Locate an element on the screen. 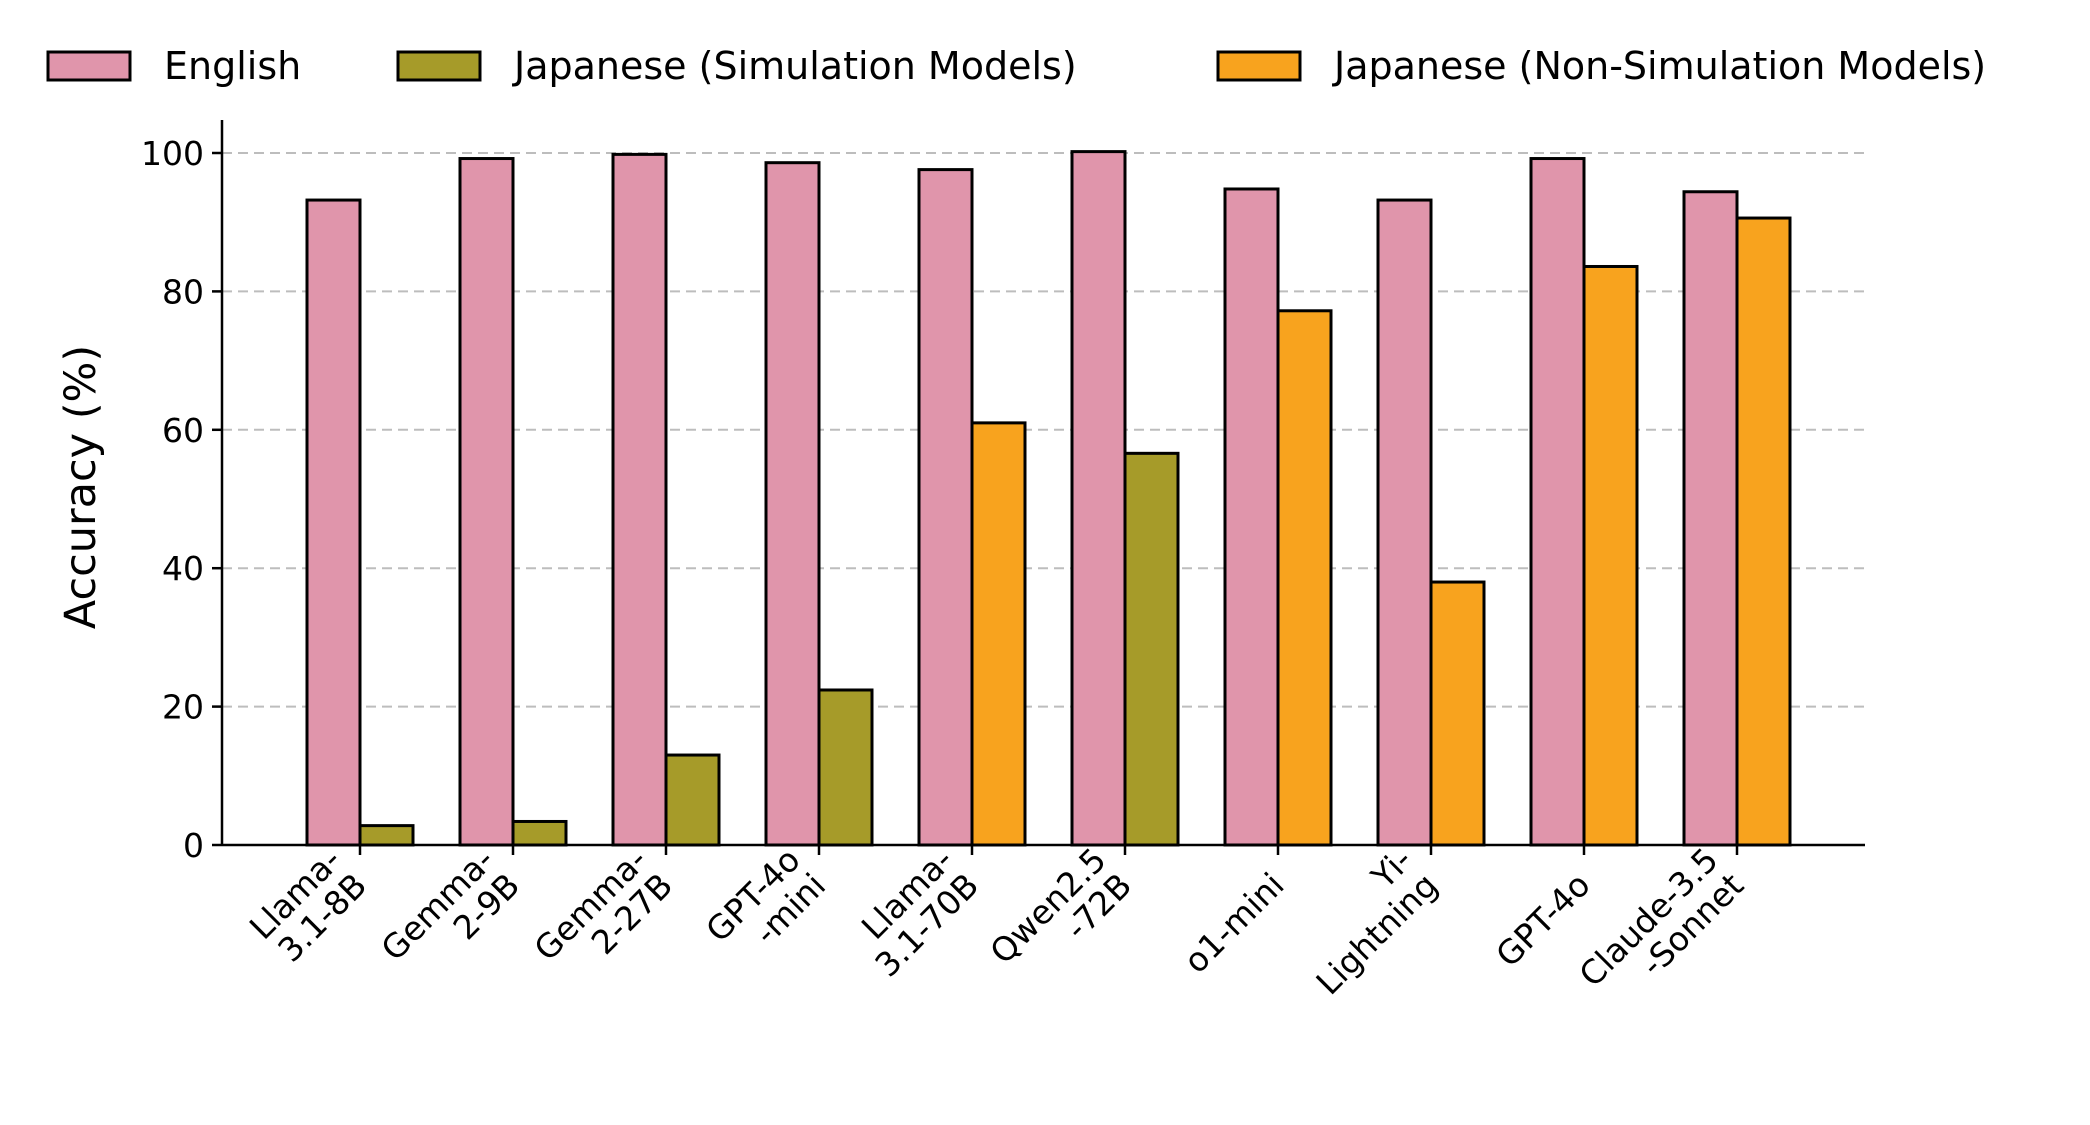 This screenshot has height=1125, width=2090. y-tick-label: 40 is located at coordinates (183, 568).